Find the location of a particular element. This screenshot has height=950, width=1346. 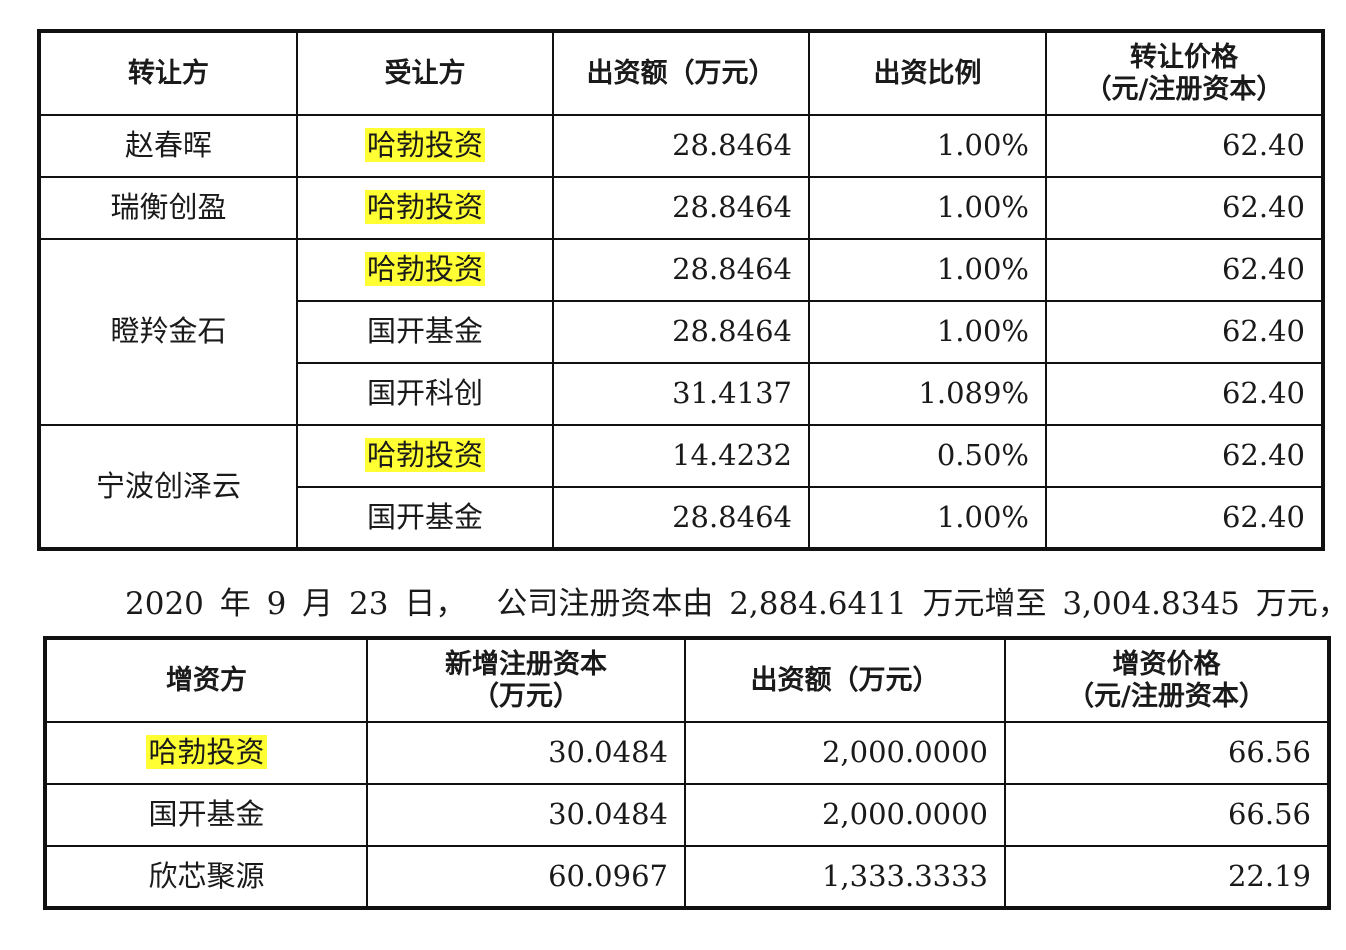

table-row: 哈勃投资 30.0484 2,000.0000 66.56 is located at coordinates (687, 753).